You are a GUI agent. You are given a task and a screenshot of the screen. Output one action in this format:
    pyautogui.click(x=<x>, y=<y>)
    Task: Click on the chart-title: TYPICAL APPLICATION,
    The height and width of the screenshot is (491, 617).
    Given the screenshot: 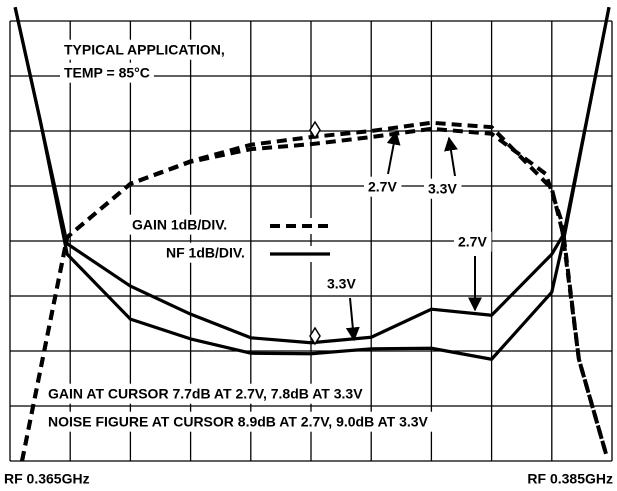 What is the action you would take?
    pyautogui.click(x=144, y=50)
    